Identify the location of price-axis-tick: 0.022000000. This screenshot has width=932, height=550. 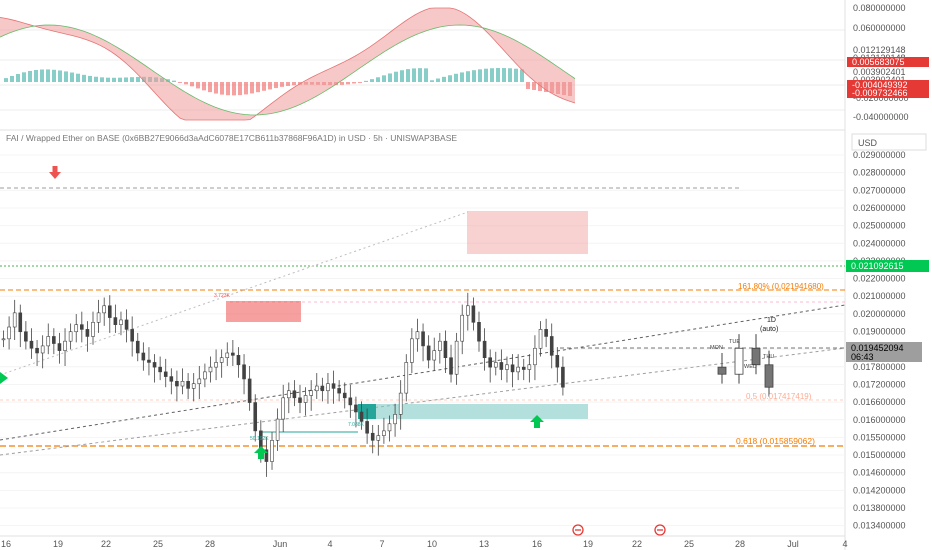
(879, 279).